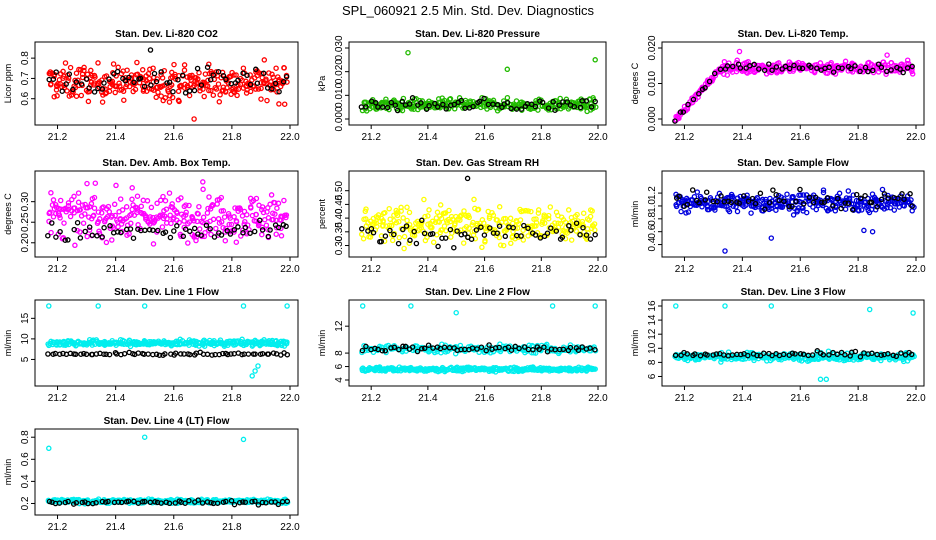 This screenshot has height=540, width=936. Describe the element at coordinates (339, 118) in the screenshot. I see `y-tick-label: 0.000` at that location.